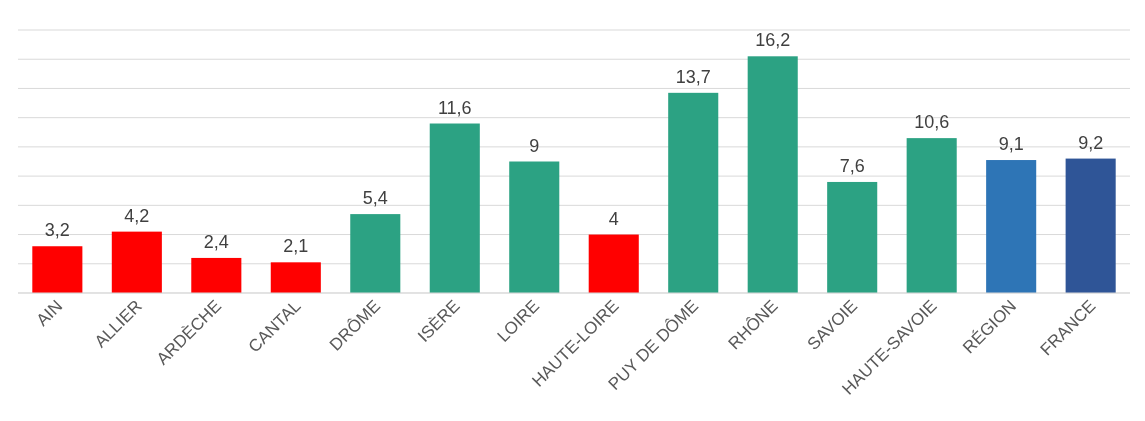  What do you see at coordinates (534, 145) in the screenshot?
I see `data-label: 9` at bounding box center [534, 145].